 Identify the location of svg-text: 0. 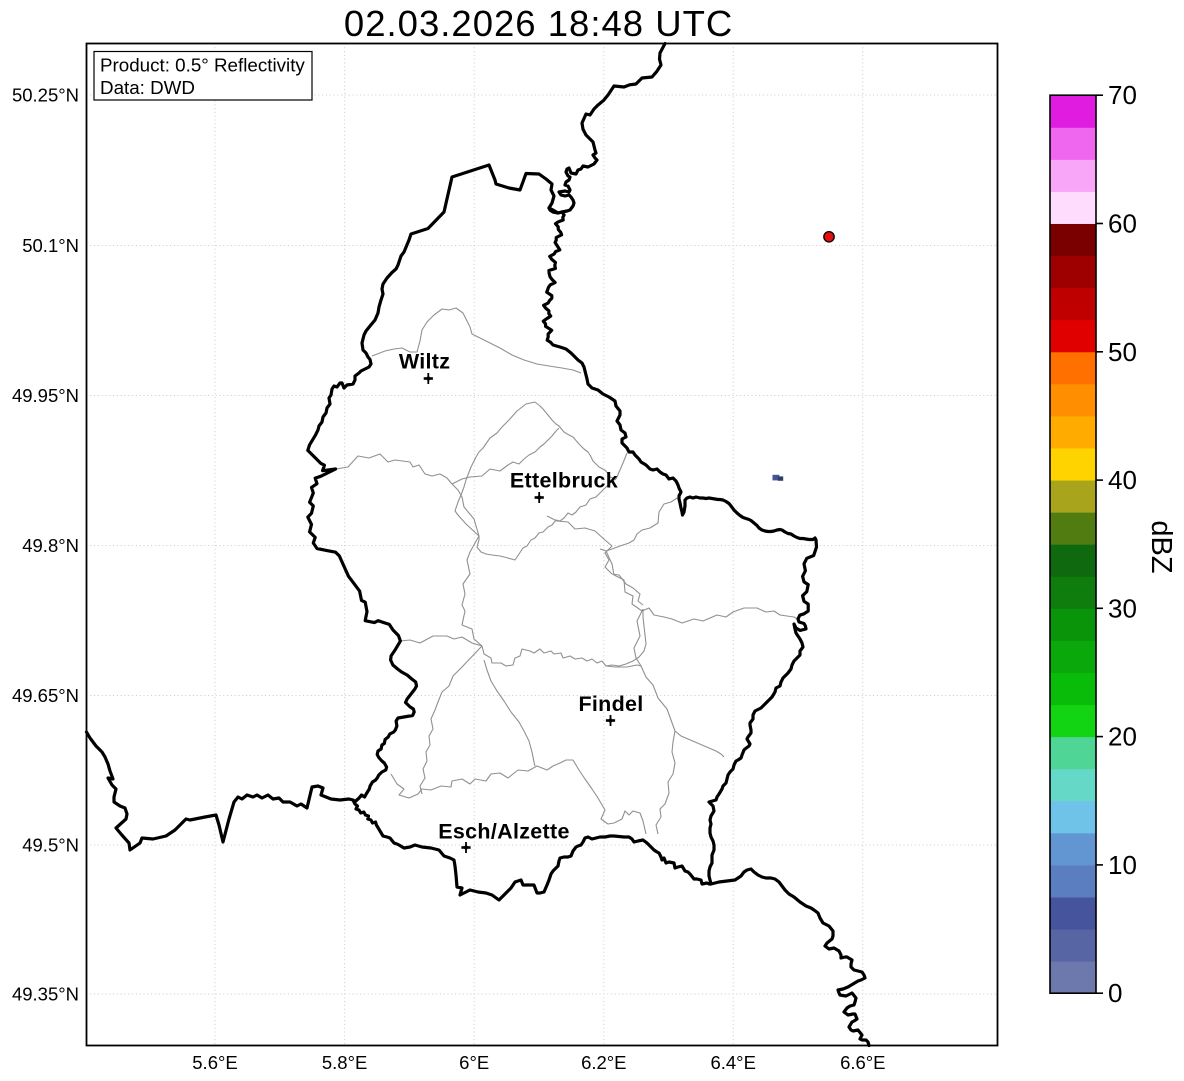
(1115, 993).